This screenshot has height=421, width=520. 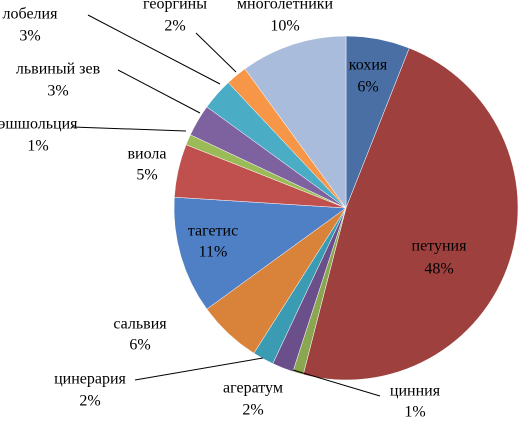 What do you see at coordinates (213, 252) in the screenshot?
I see `value-label: 11%` at bounding box center [213, 252].